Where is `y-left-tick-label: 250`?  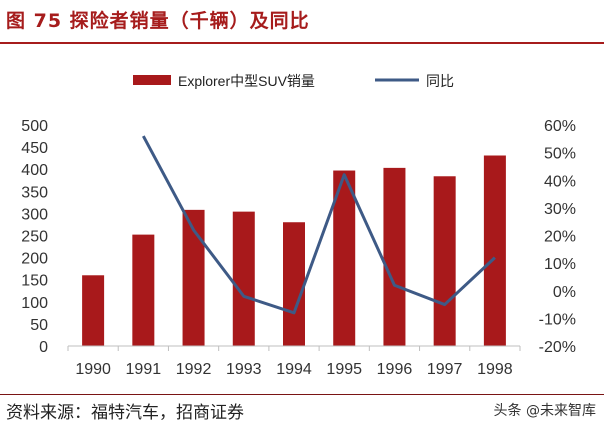 y-left-tick-label: 250 is located at coordinates (34, 237).